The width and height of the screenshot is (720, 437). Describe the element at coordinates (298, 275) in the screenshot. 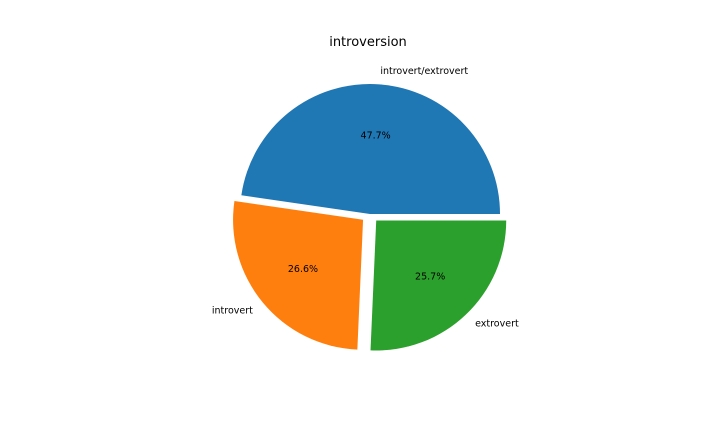

I see `pie-slice-introvert` at that location.